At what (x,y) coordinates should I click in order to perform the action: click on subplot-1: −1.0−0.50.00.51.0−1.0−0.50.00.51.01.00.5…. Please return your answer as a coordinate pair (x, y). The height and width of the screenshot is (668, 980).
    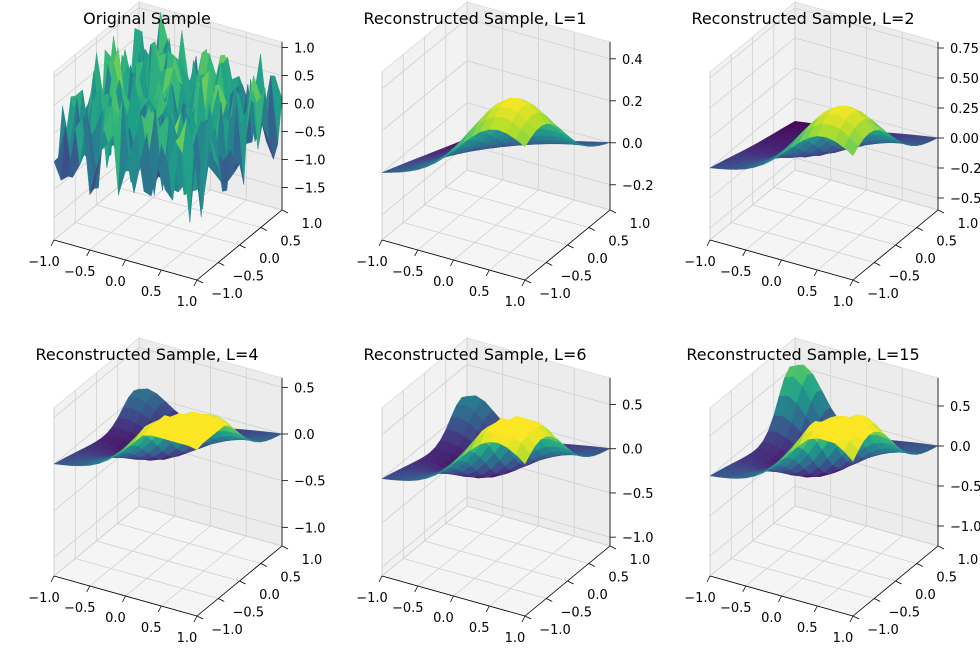
    Looking at the image, I should click on (177, 155).